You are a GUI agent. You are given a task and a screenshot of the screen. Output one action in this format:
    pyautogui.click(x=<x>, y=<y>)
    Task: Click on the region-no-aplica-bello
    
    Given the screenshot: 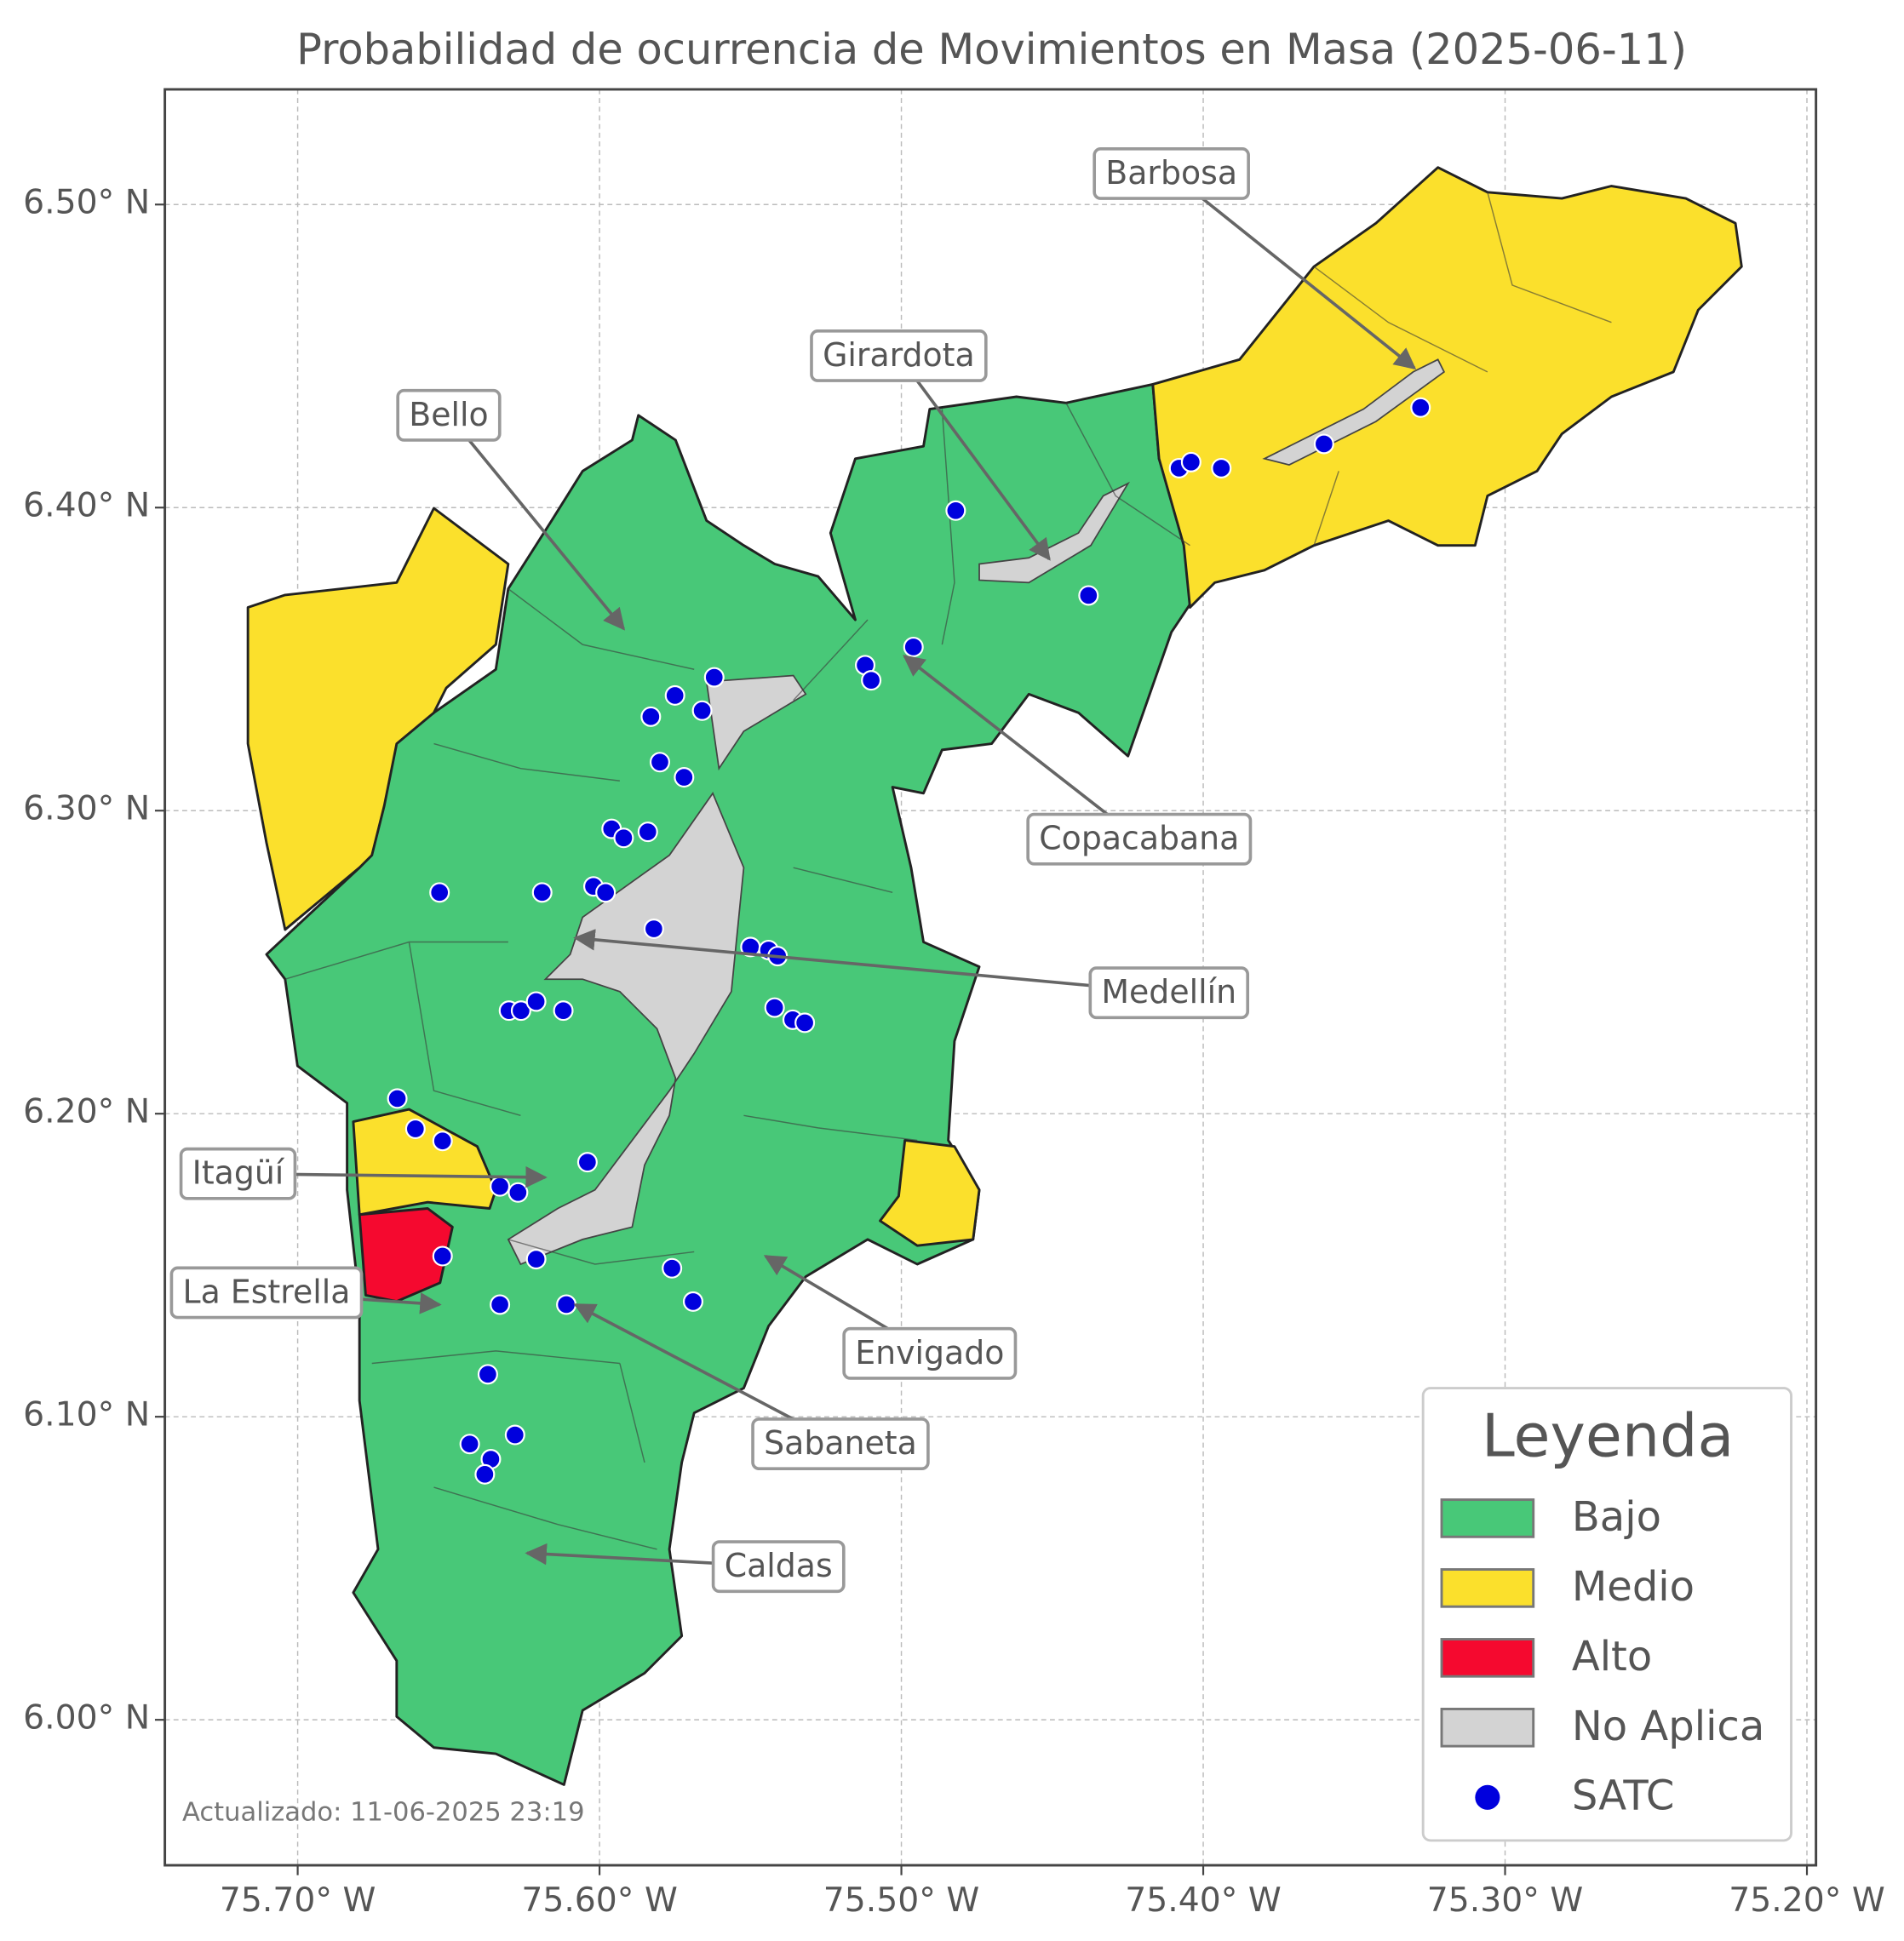 What is the action you would take?
    pyautogui.click(x=756, y=722)
    